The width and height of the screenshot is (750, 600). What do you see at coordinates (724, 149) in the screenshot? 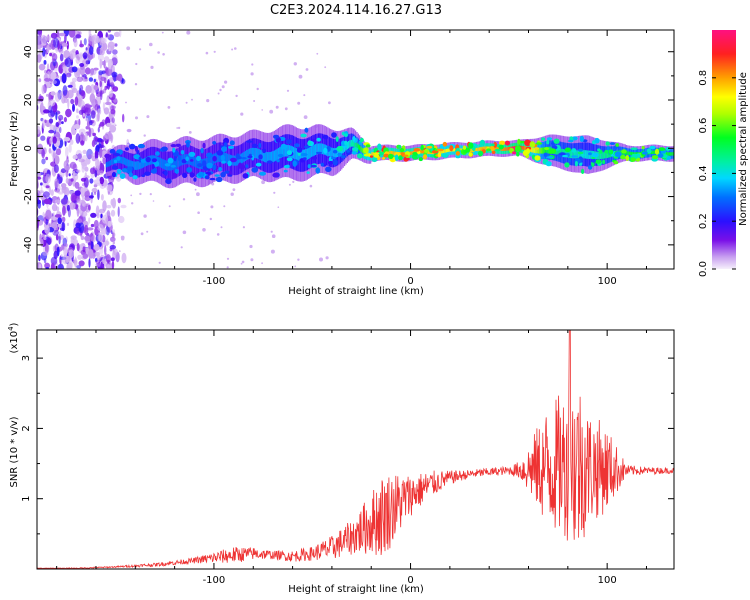
I see `colorbar-gradient` at bounding box center [724, 149].